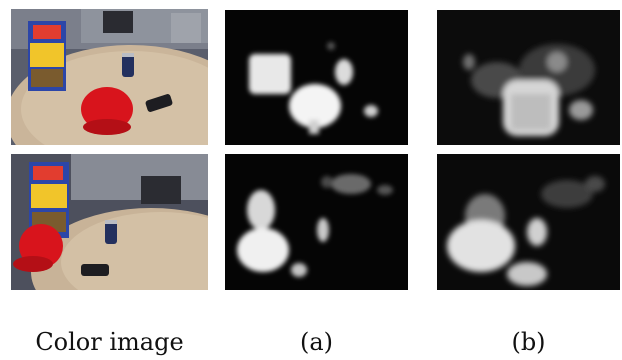  I want to click on map-render-b2, so click(528, 222).